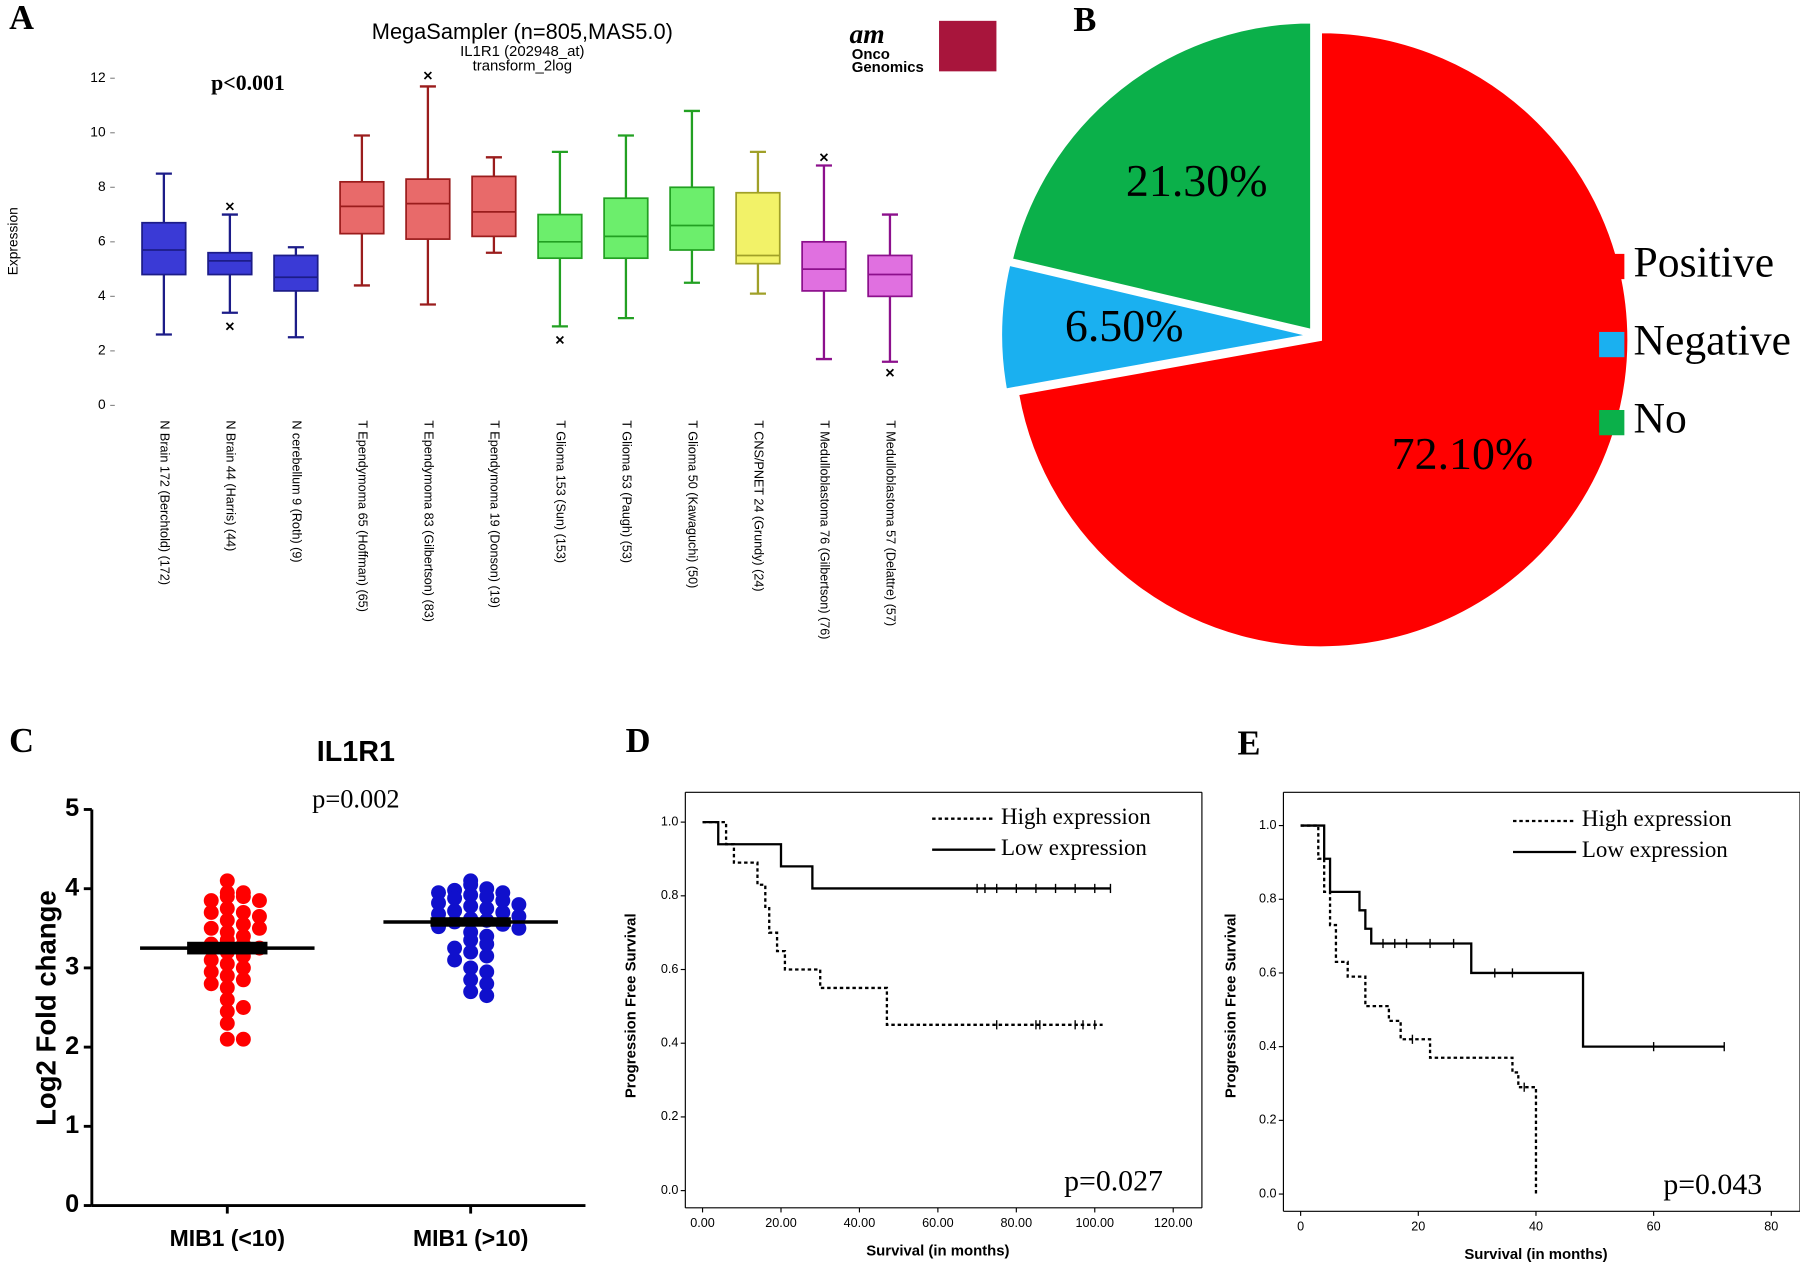 The width and height of the screenshot is (1800, 1270). Describe the element at coordinates (693, 504) in the screenshot. I see `x-tick-label: T Glioma 50 (Kawaguchi) (50)` at that location.